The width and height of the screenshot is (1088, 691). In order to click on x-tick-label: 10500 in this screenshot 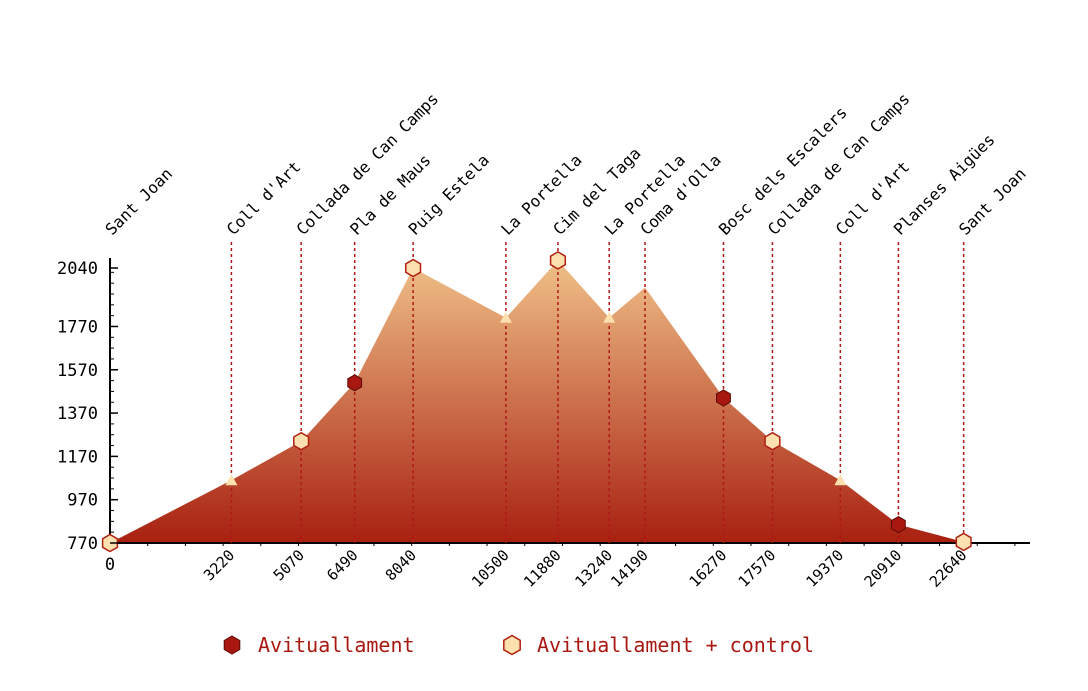, I will do `click(490, 568)`.